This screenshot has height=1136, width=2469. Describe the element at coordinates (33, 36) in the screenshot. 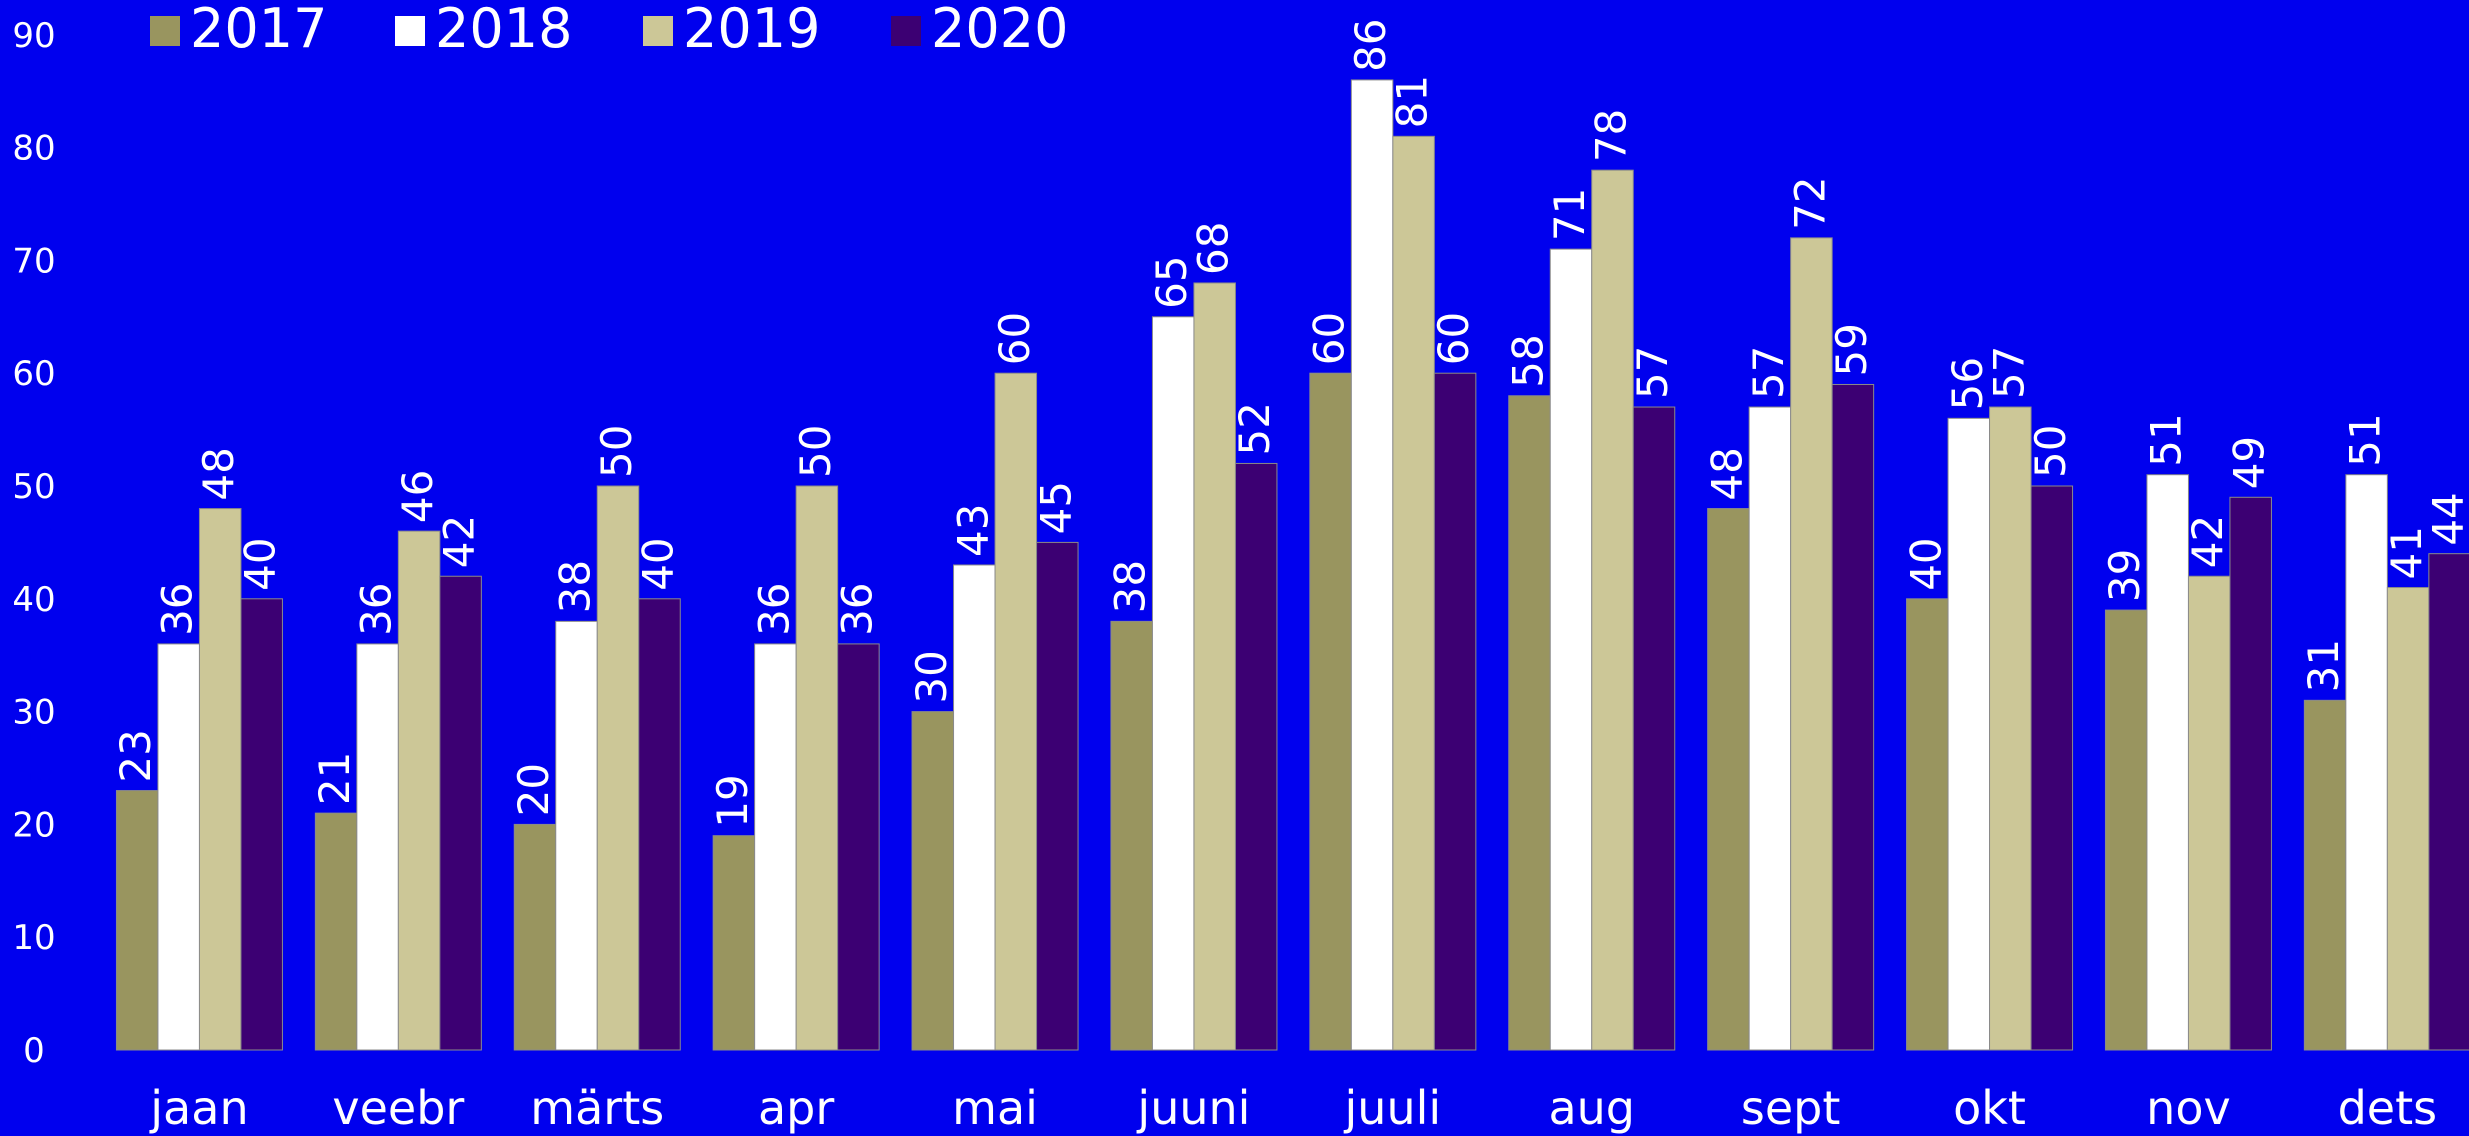

I see `y-tick-label: 90` at that location.